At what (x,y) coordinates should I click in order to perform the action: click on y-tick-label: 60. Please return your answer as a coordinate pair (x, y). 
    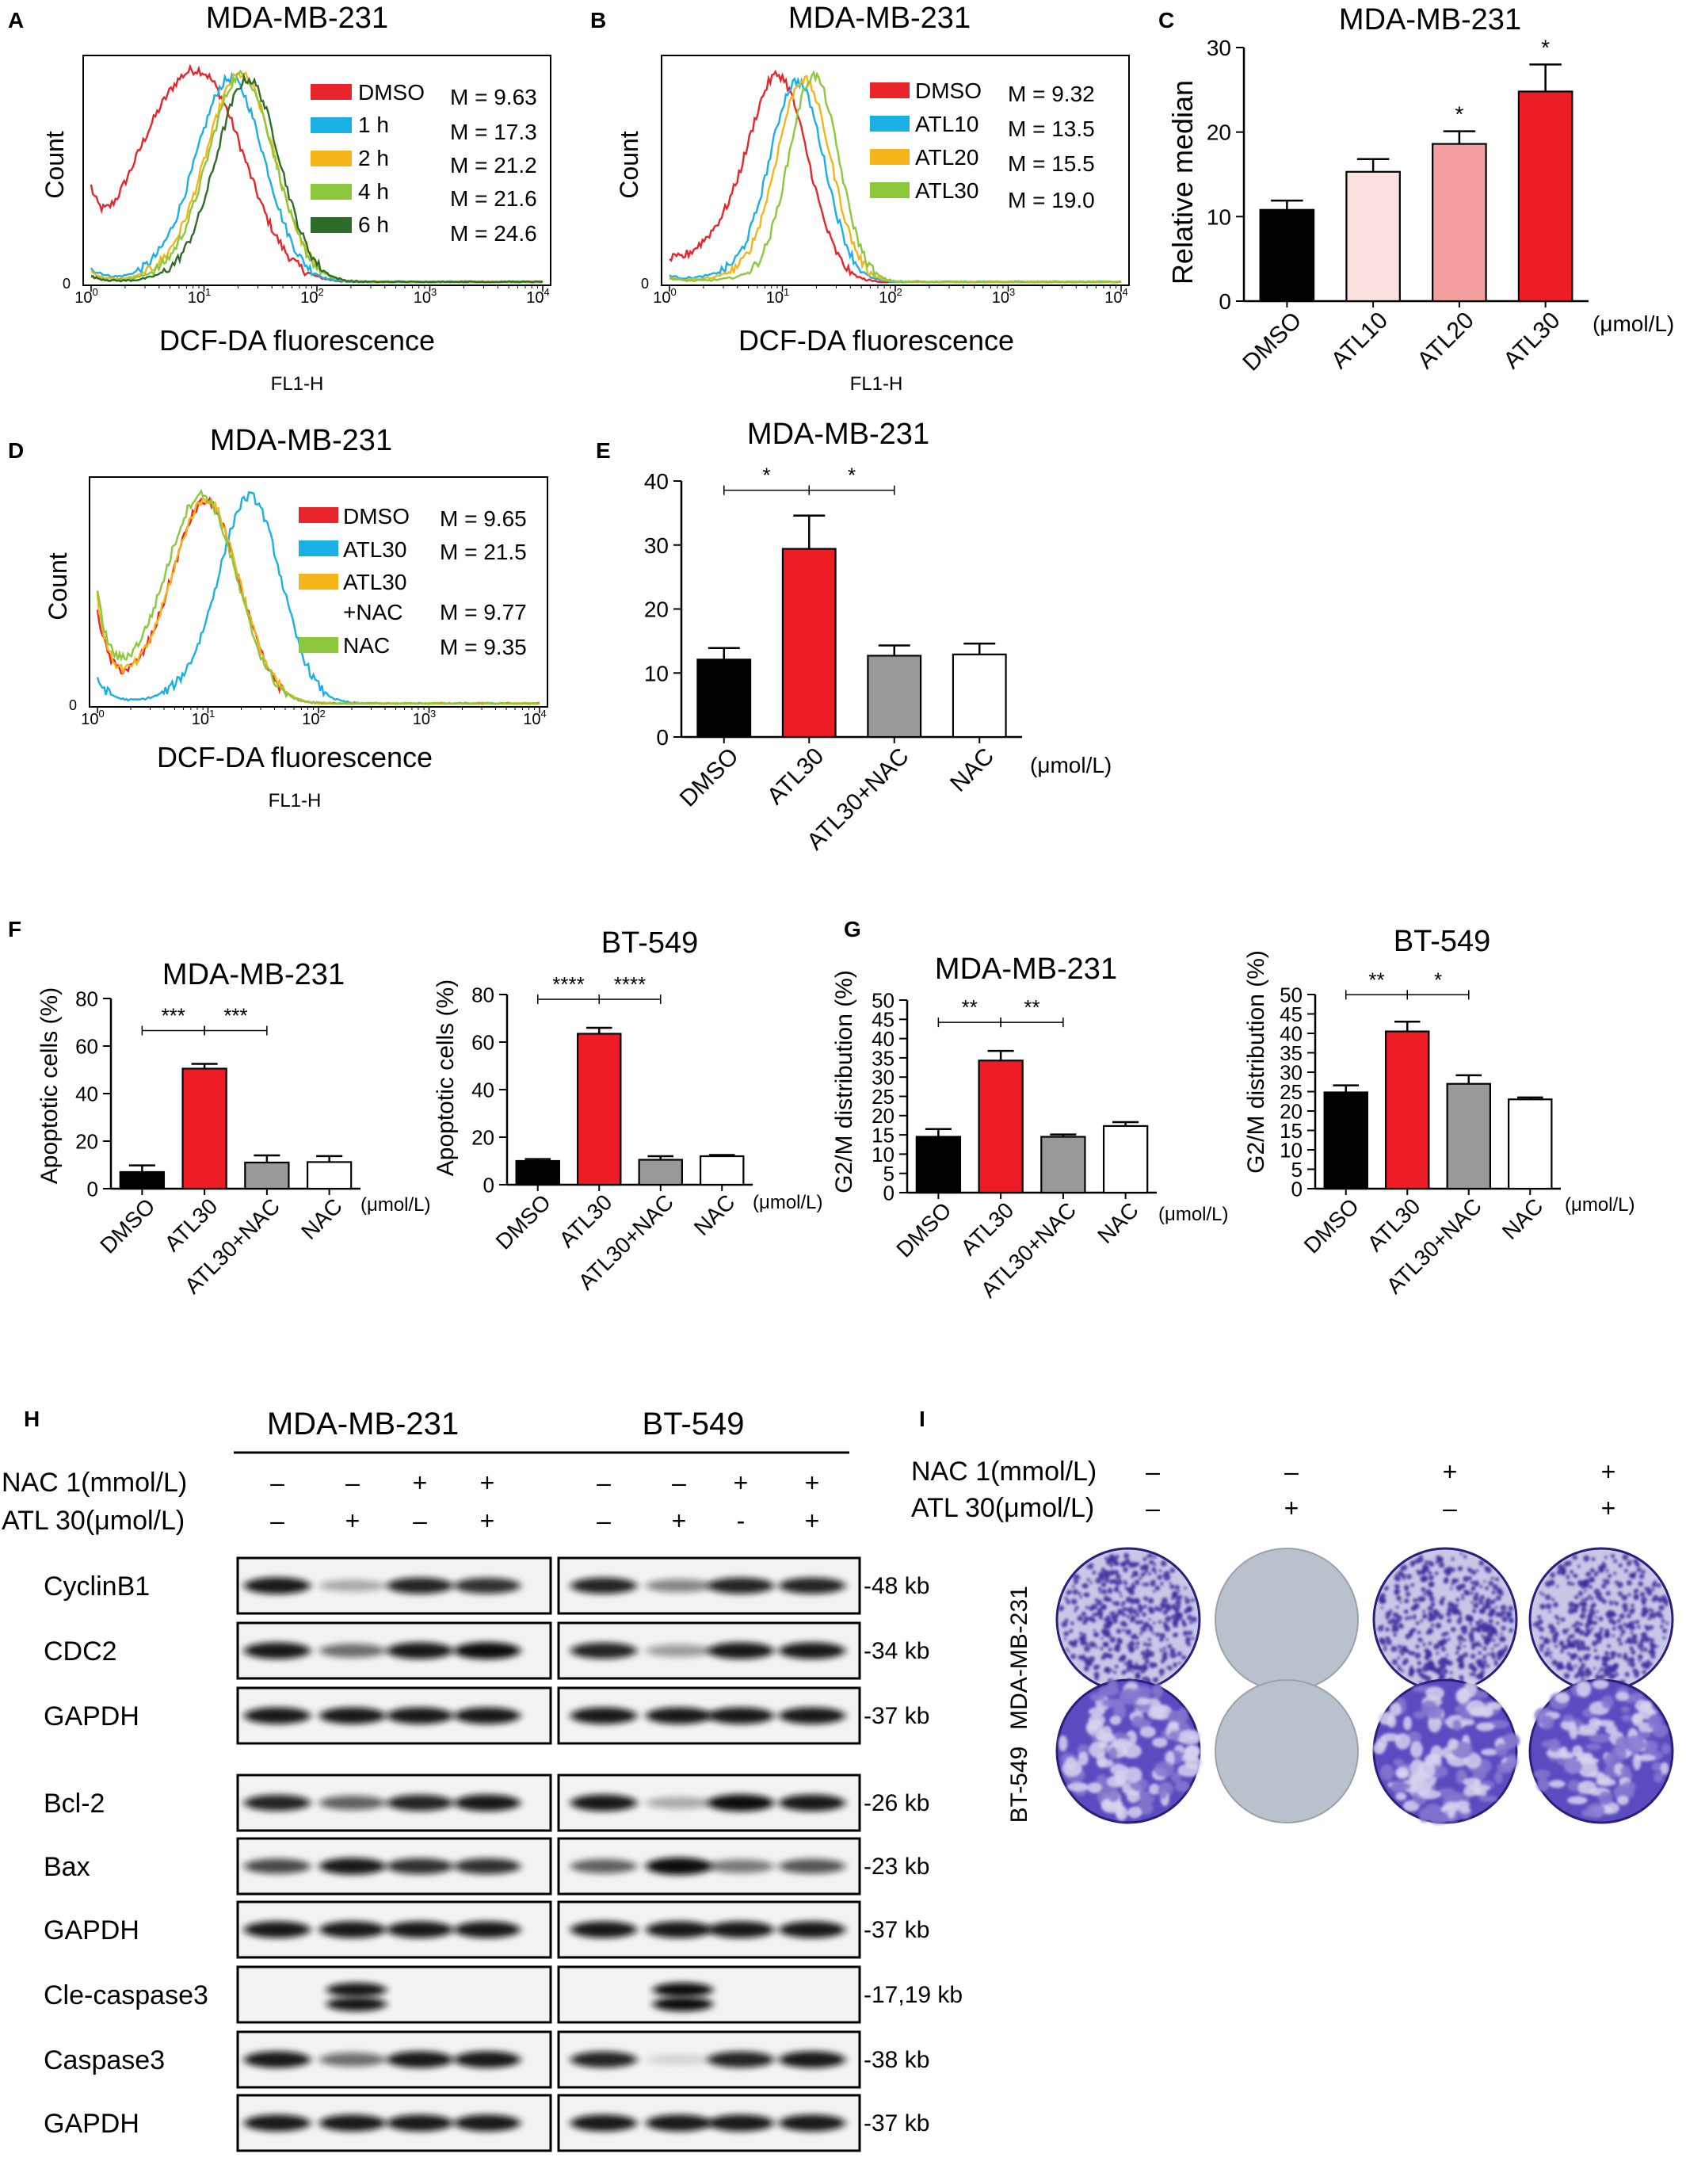
    Looking at the image, I should click on (482, 1042).